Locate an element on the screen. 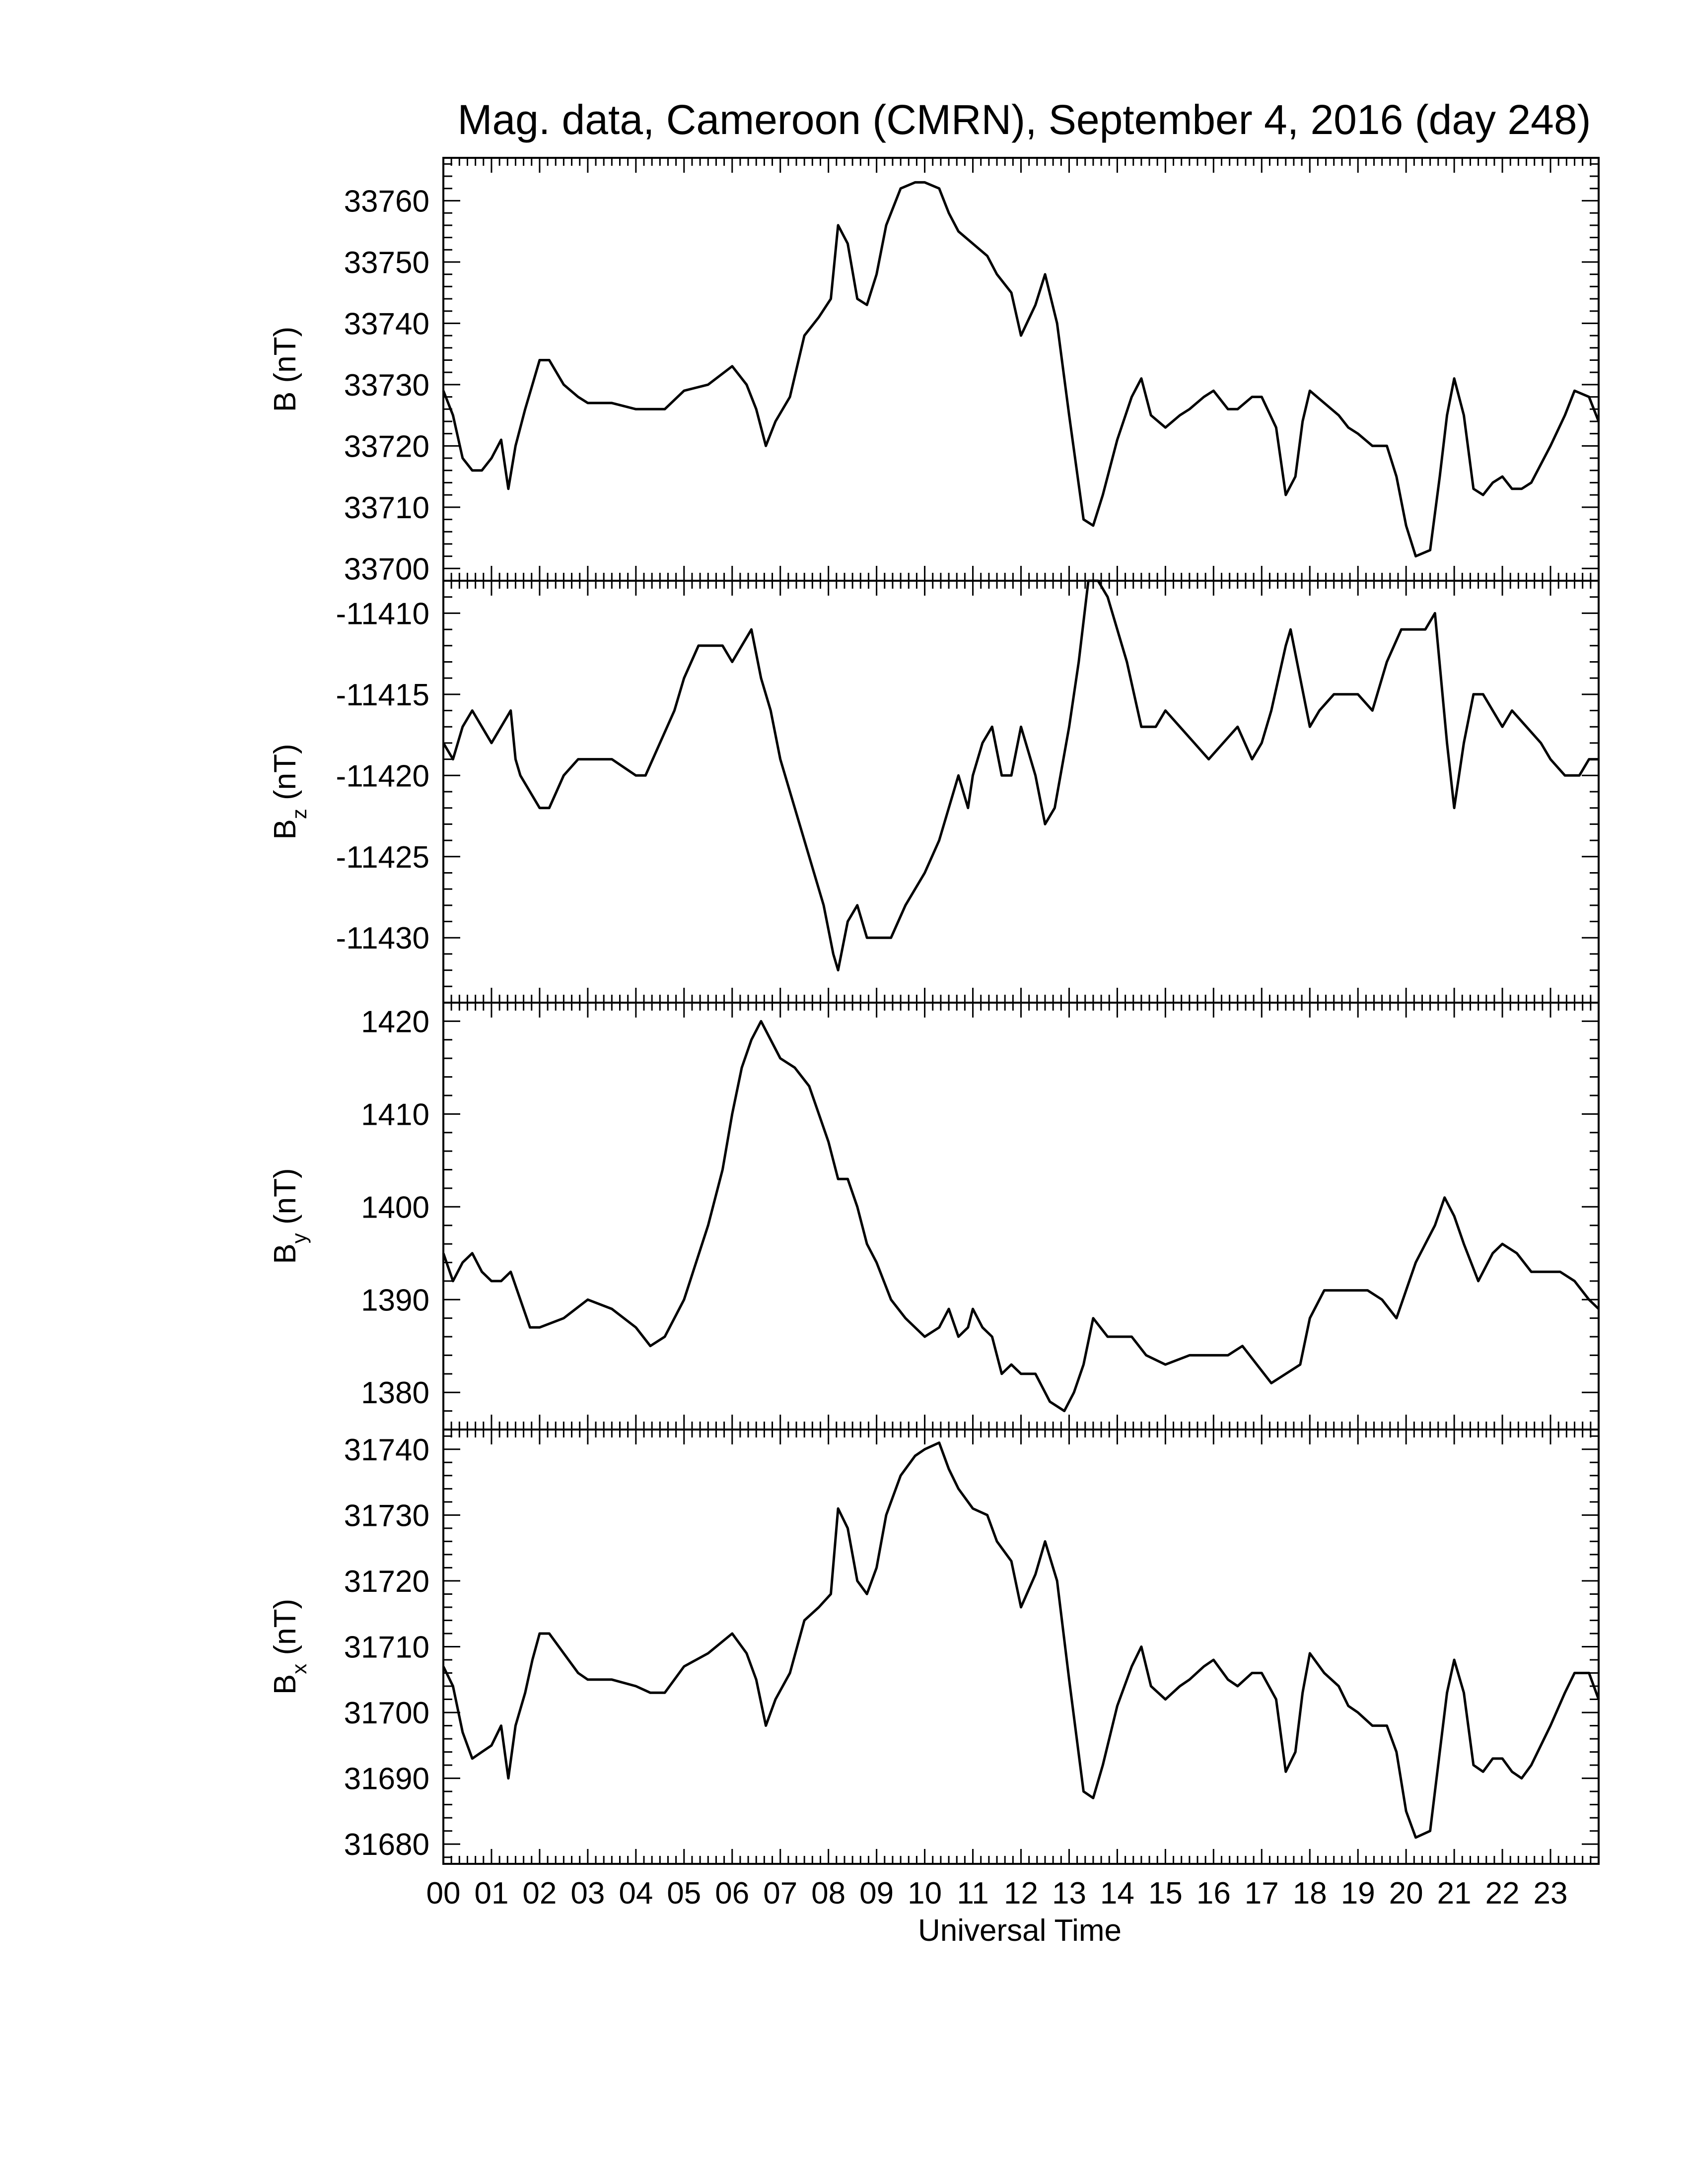 The height and width of the screenshot is (2184, 1688). y-tick-label: -11415 is located at coordinates (382, 695).